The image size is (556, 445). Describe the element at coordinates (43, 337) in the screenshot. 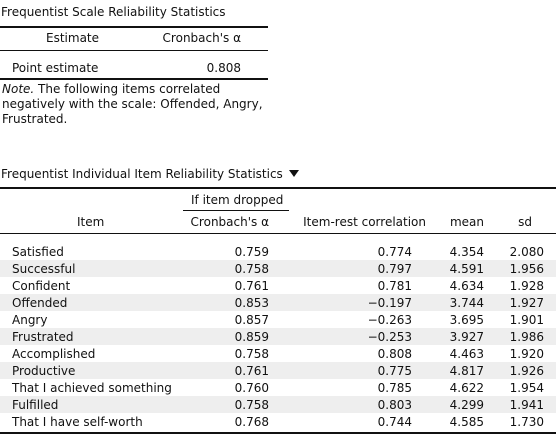

I see `item-name: Frustrated` at that location.